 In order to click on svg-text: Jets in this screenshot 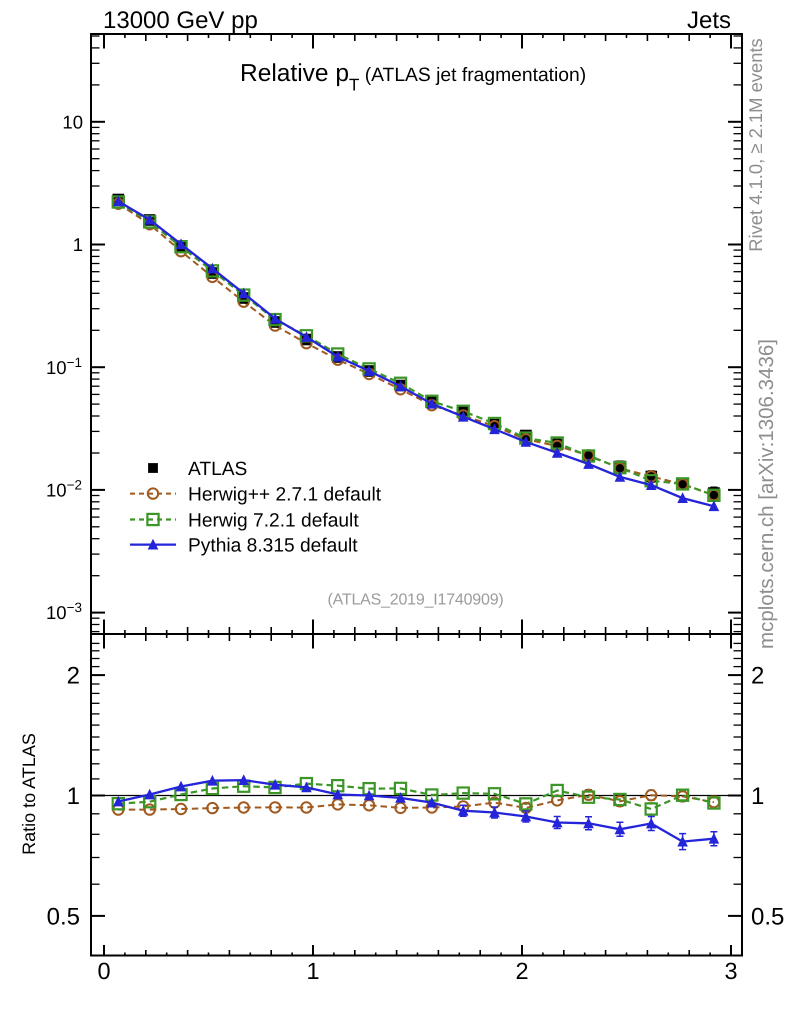, I will do `click(709, 20)`.